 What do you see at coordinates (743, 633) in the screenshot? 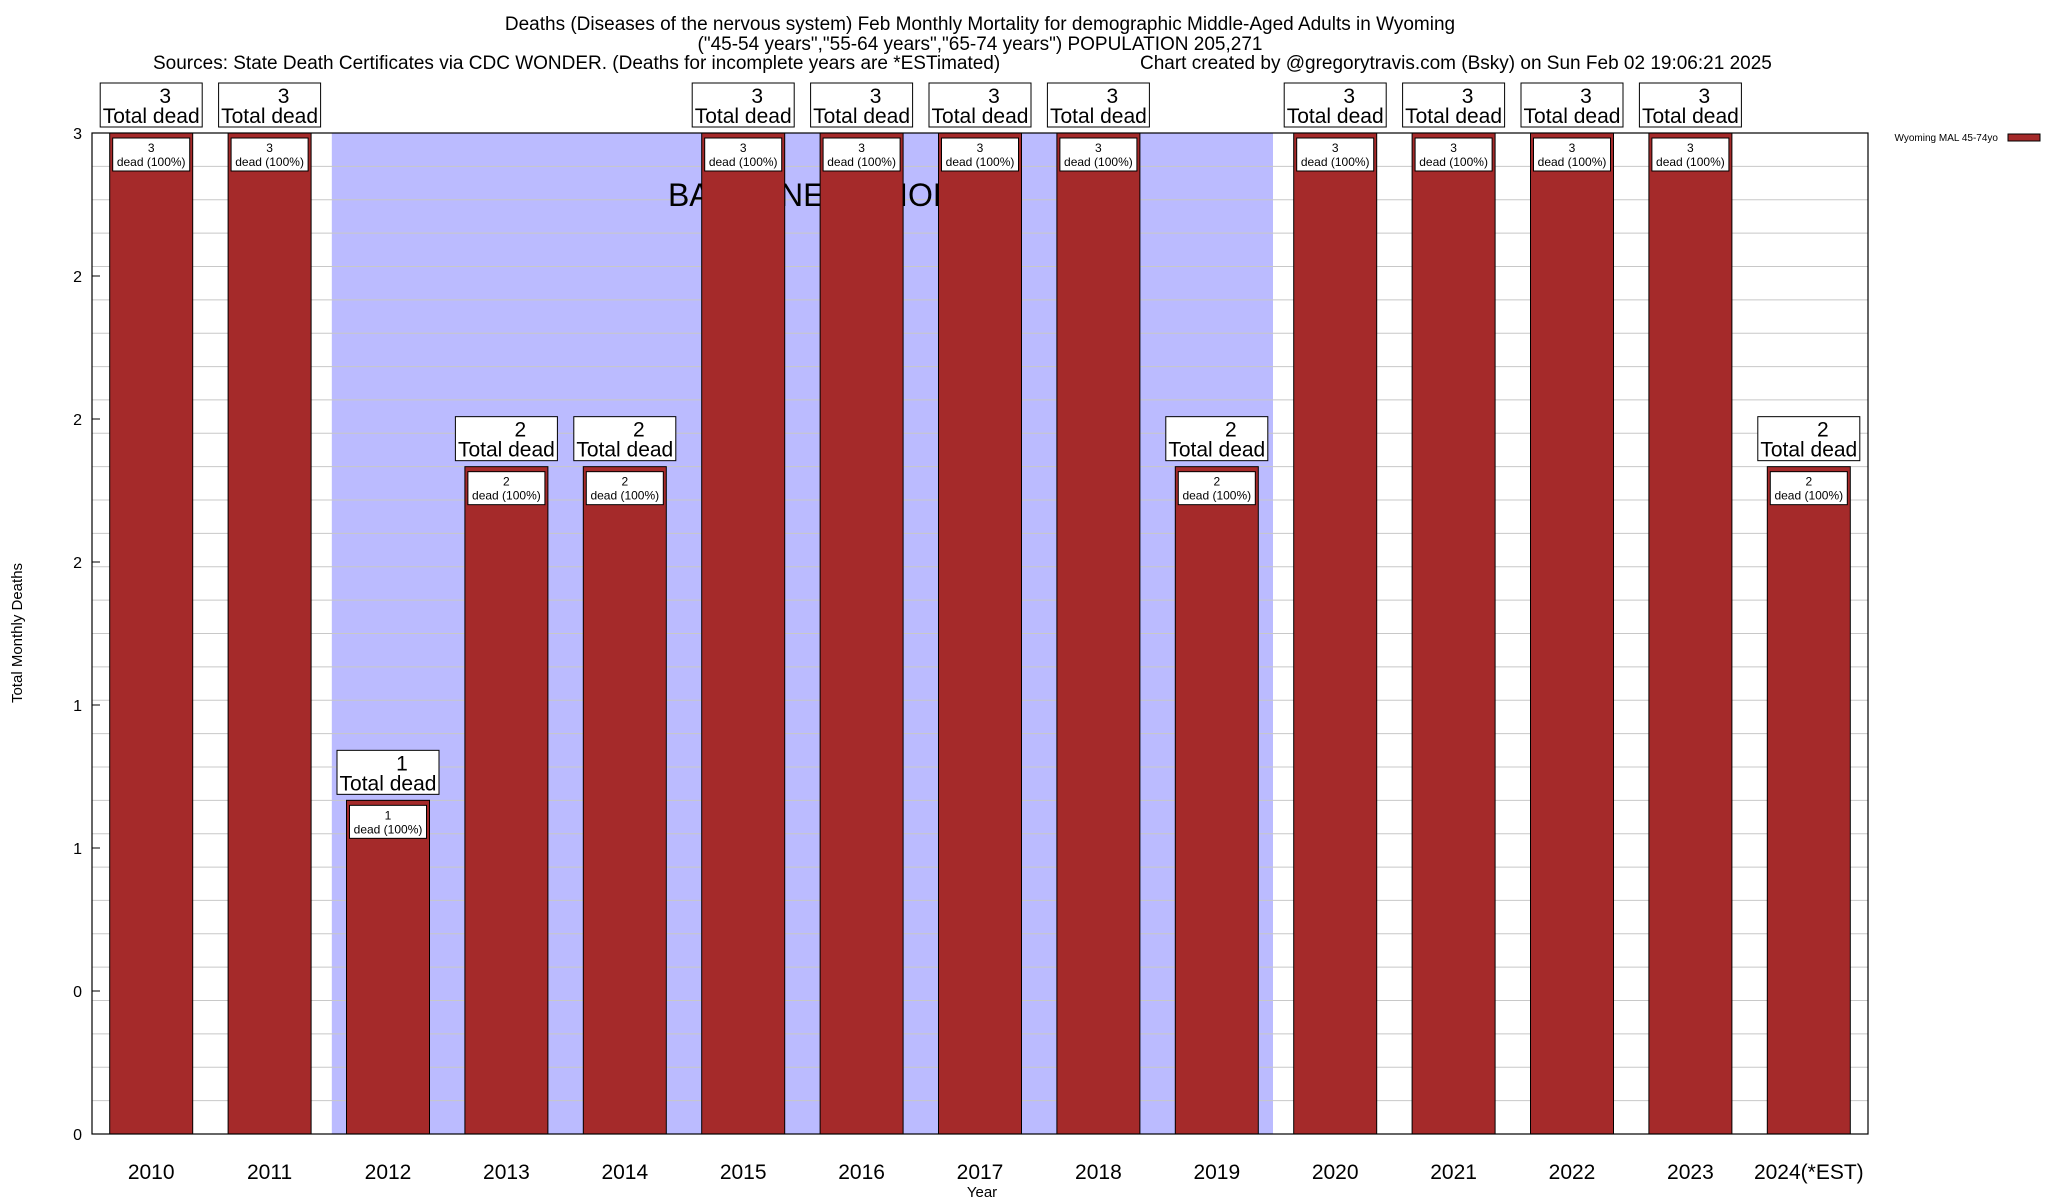
I see `bar-2015` at bounding box center [743, 633].